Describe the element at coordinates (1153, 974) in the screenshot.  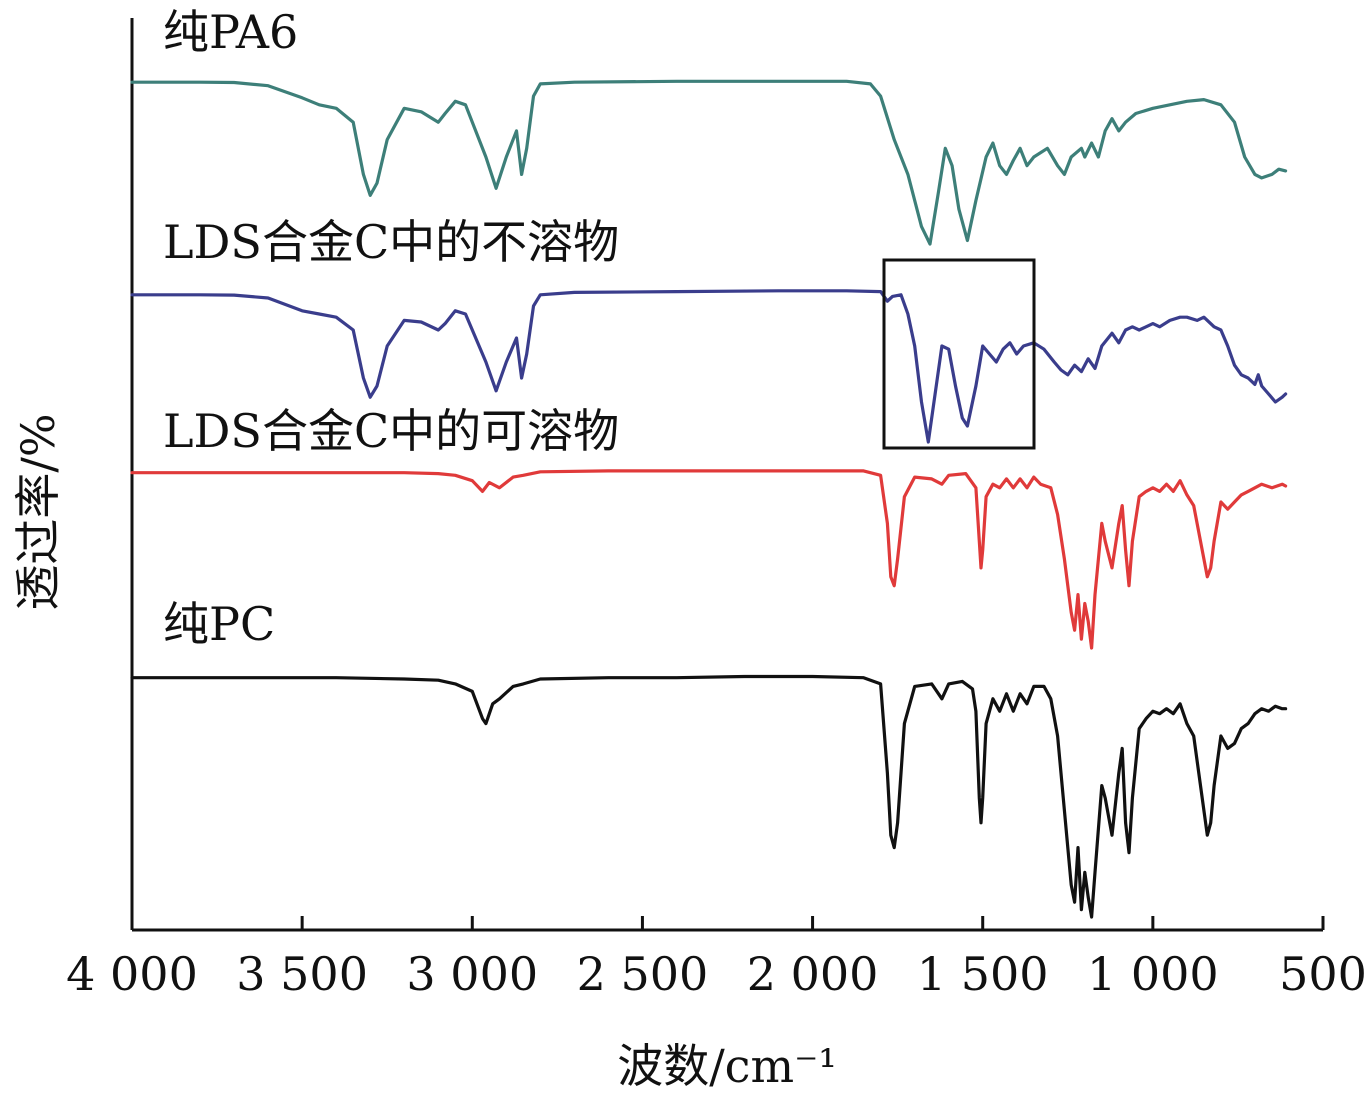
I see `x-tick-label: 1 000` at that location.